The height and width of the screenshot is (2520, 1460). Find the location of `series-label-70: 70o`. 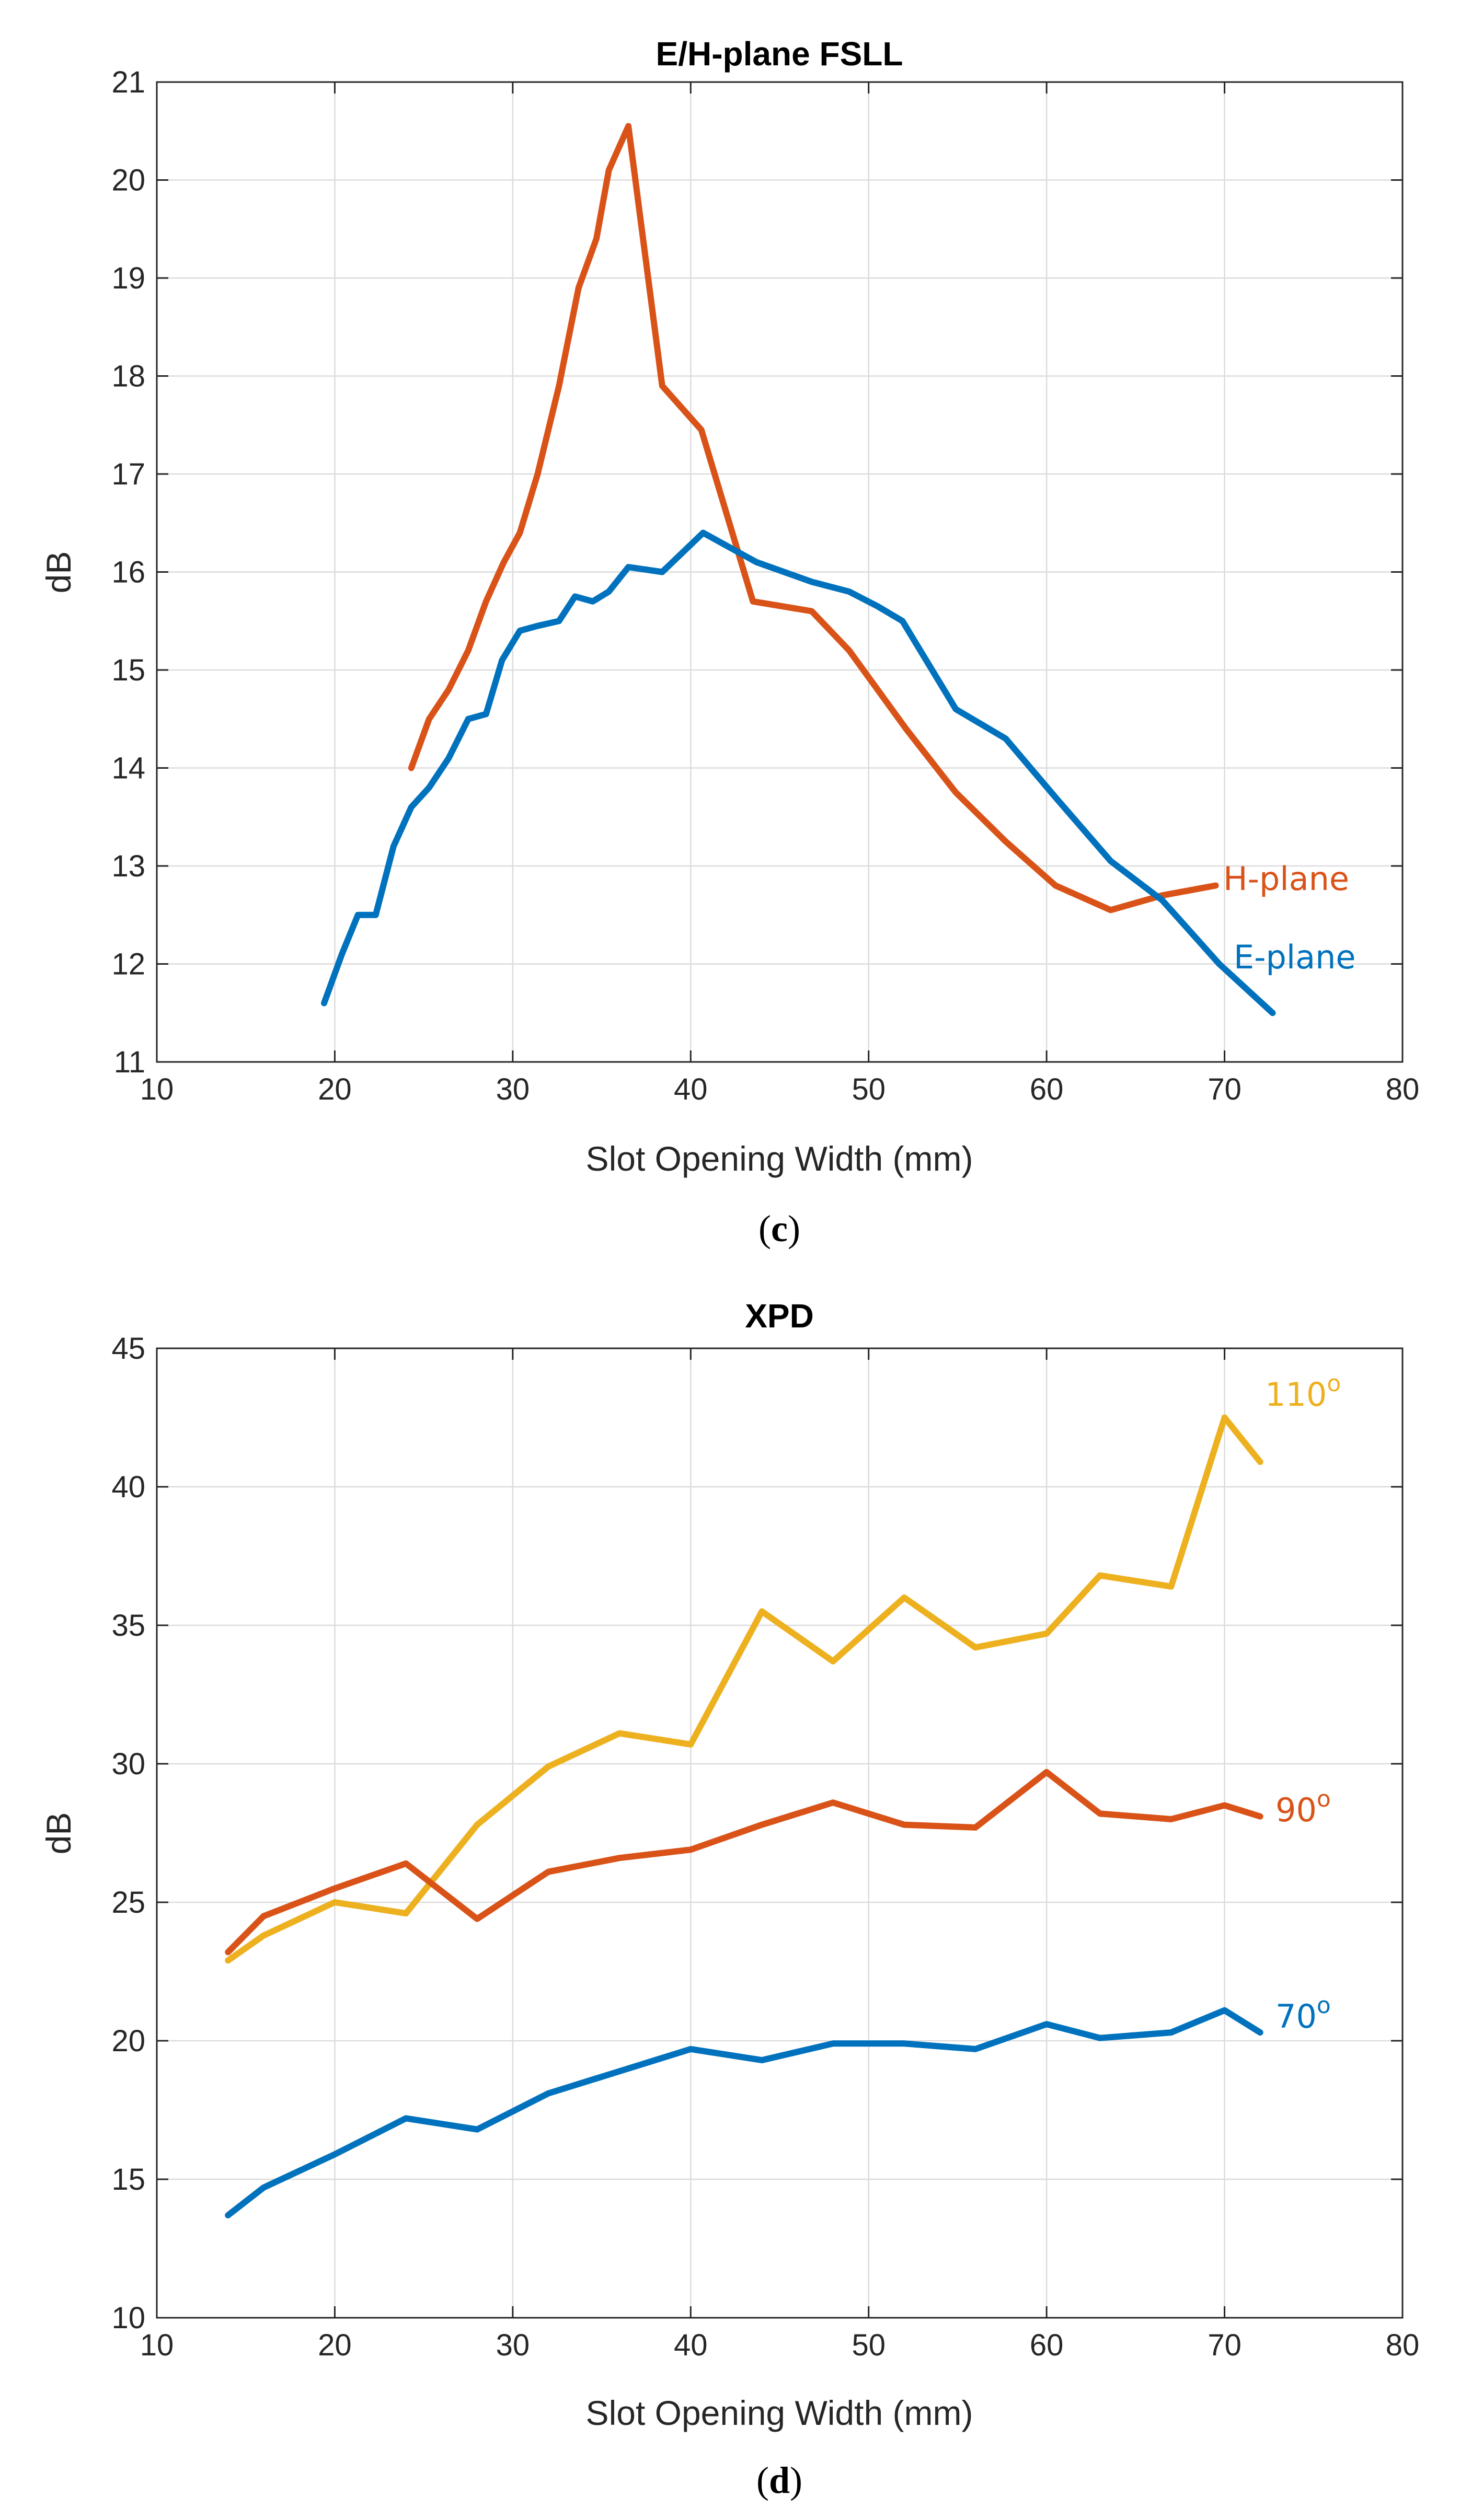

series-label-70: 70o is located at coordinates (1303, 2014).